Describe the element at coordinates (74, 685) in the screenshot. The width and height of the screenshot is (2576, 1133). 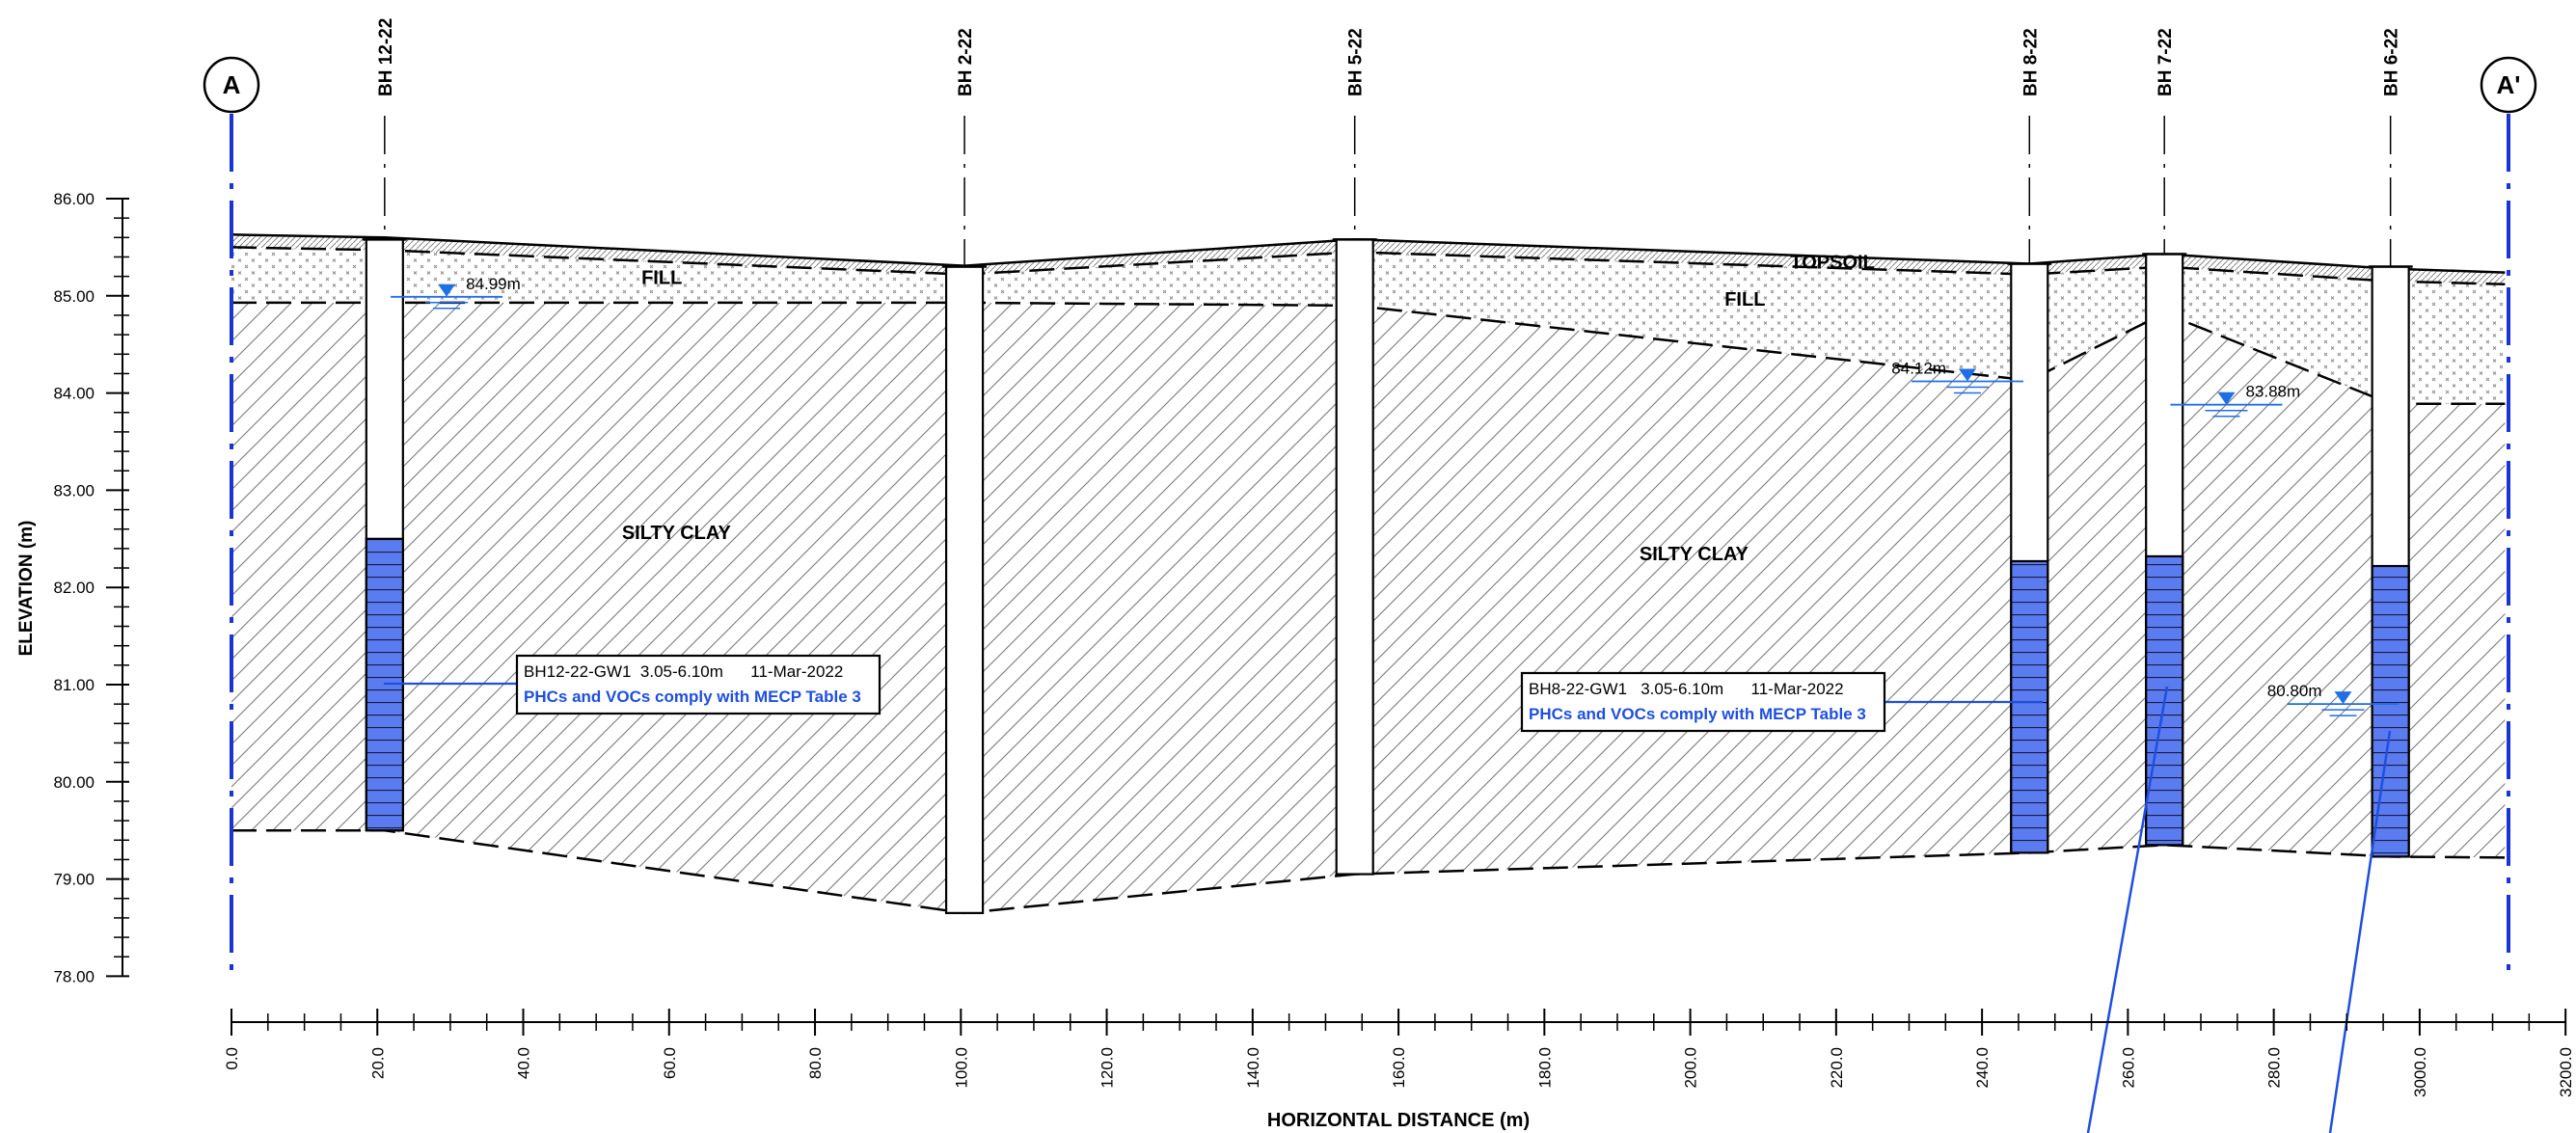
I see `y-tick-label: 81.00` at that location.